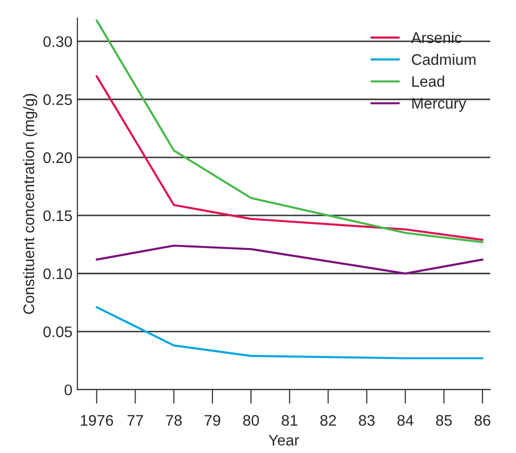  I want to click on legend-label: Lead, so click(428, 81).